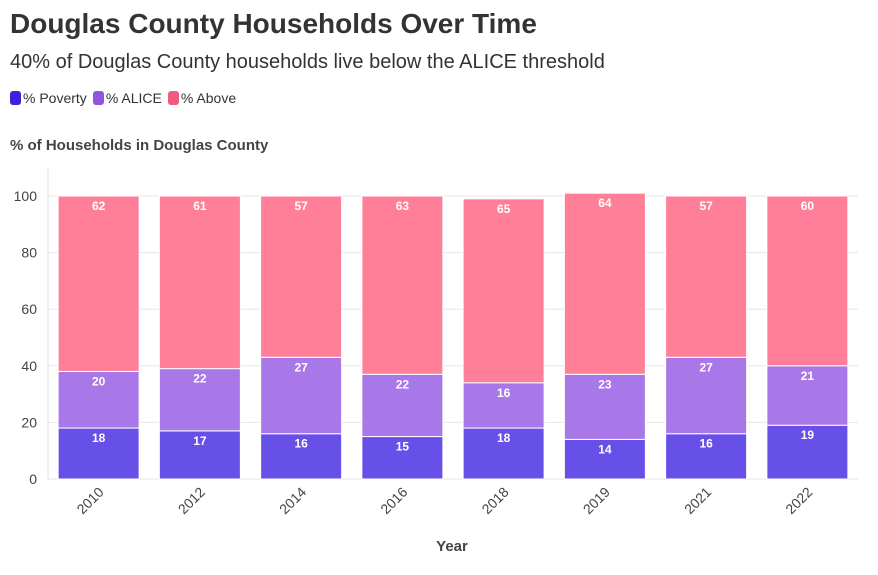 This screenshot has width=878, height=575. I want to click on y-tick-label: 60, so click(29, 309).